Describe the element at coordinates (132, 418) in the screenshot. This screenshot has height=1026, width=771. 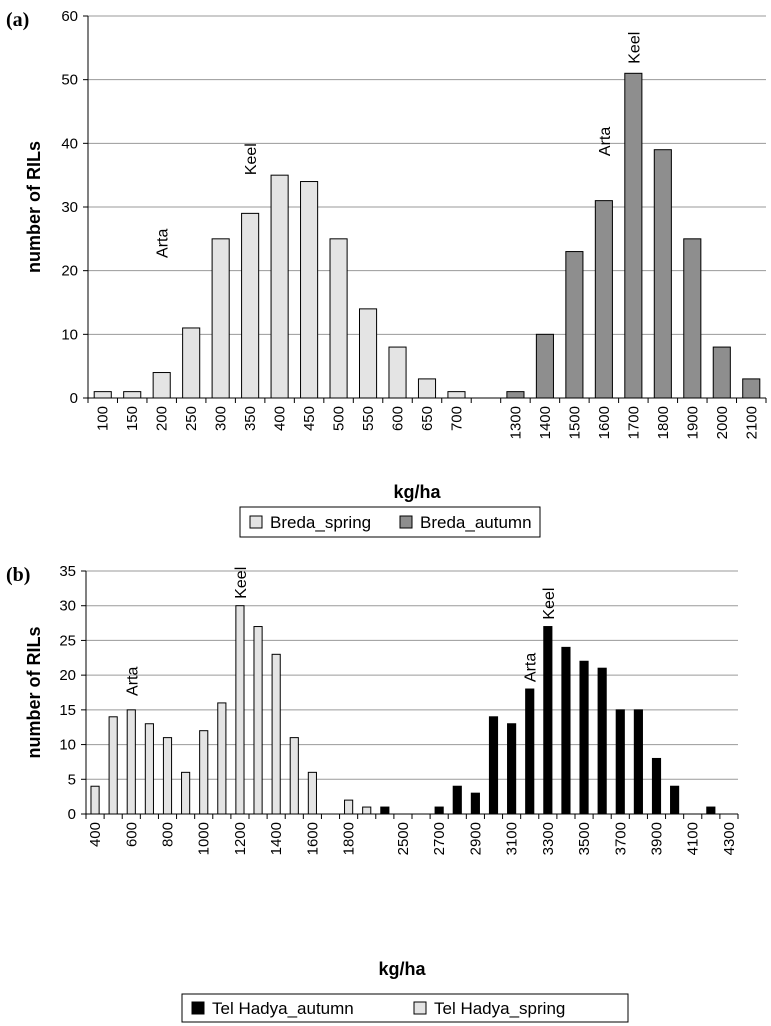
I see `x-tick-label: 150` at that location.